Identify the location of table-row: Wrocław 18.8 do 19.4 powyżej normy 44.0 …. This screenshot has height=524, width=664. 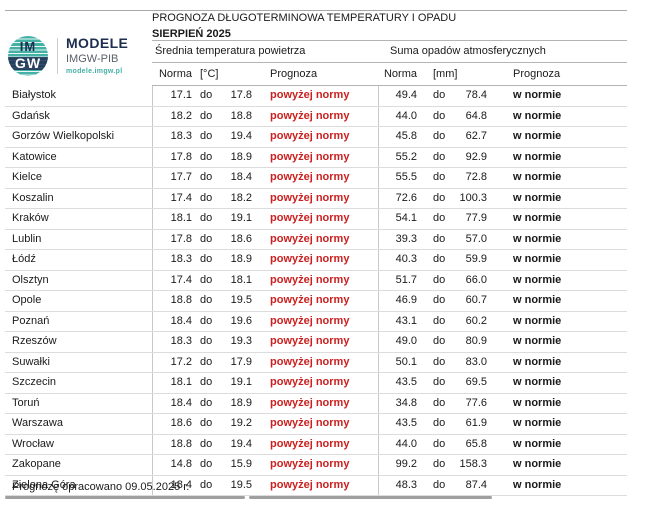
(316, 444).